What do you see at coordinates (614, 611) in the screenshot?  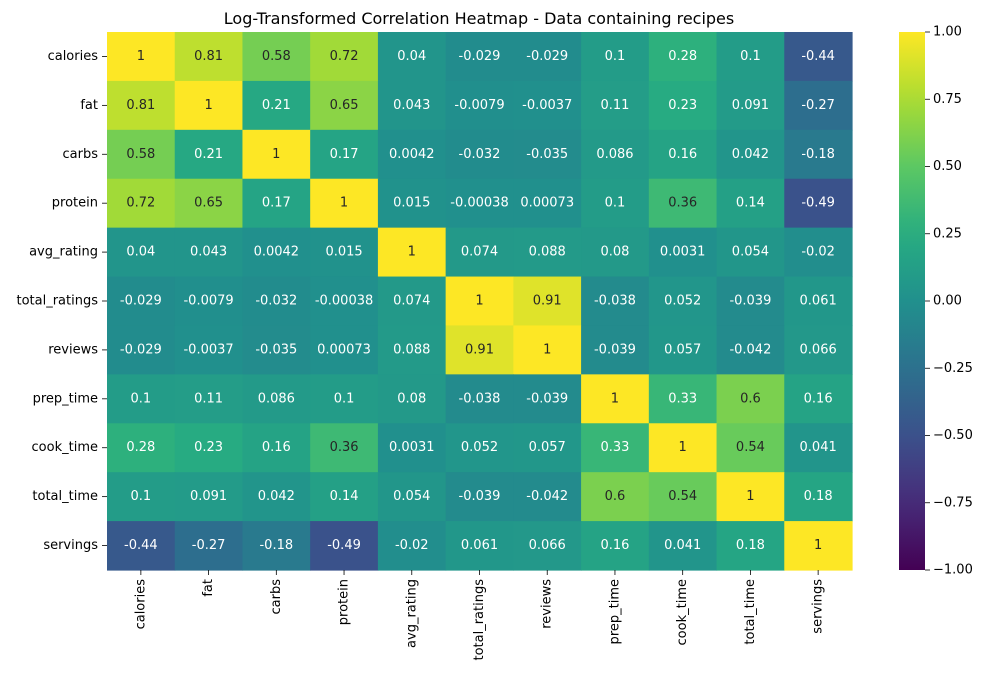 I see `x-tick-label: prep_time` at bounding box center [614, 611].